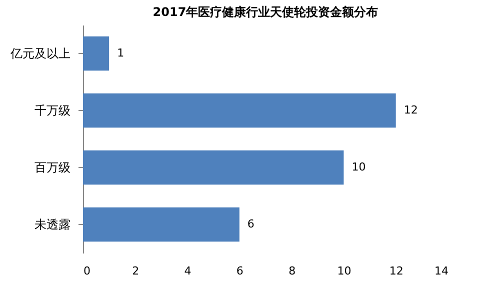  Describe the element at coordinates (188, 271) in the screenshot. I see `x-tick-label: 4` at that location.